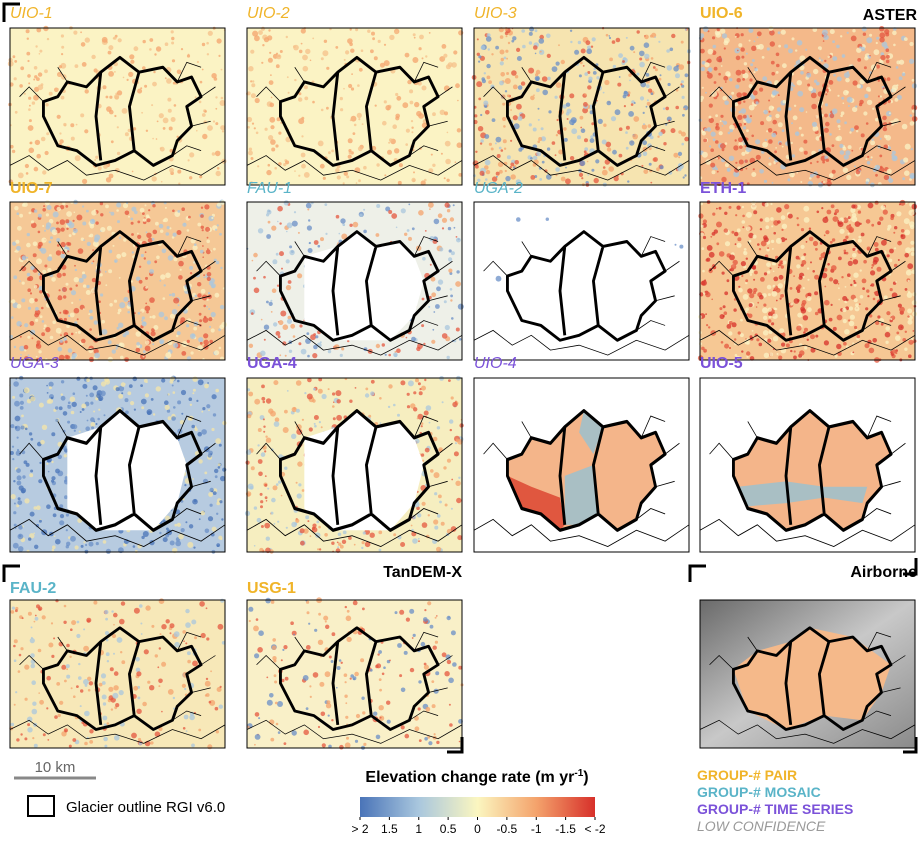 The image size is (922, 844). What do you see at coordinates (117, 105) in the screenshot?
I see `map` at bounding box center [117, 105].